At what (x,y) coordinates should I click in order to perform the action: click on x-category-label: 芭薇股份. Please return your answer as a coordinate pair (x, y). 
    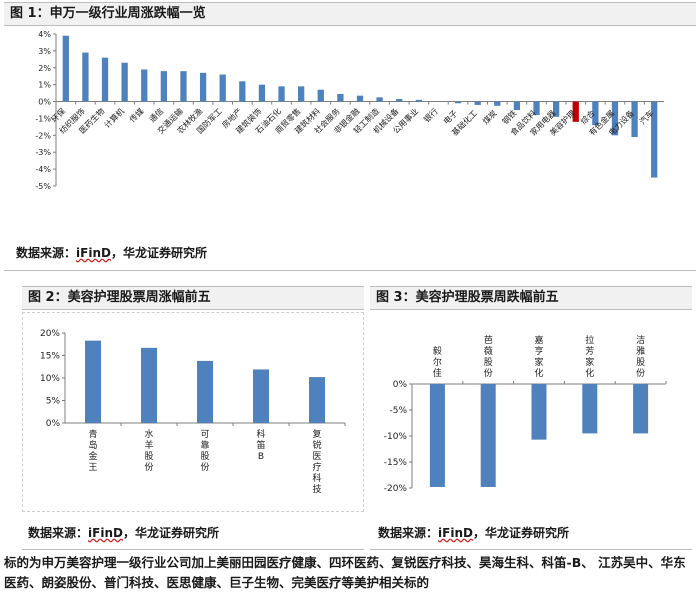
    Looking at the image, I should click on (488, 356).